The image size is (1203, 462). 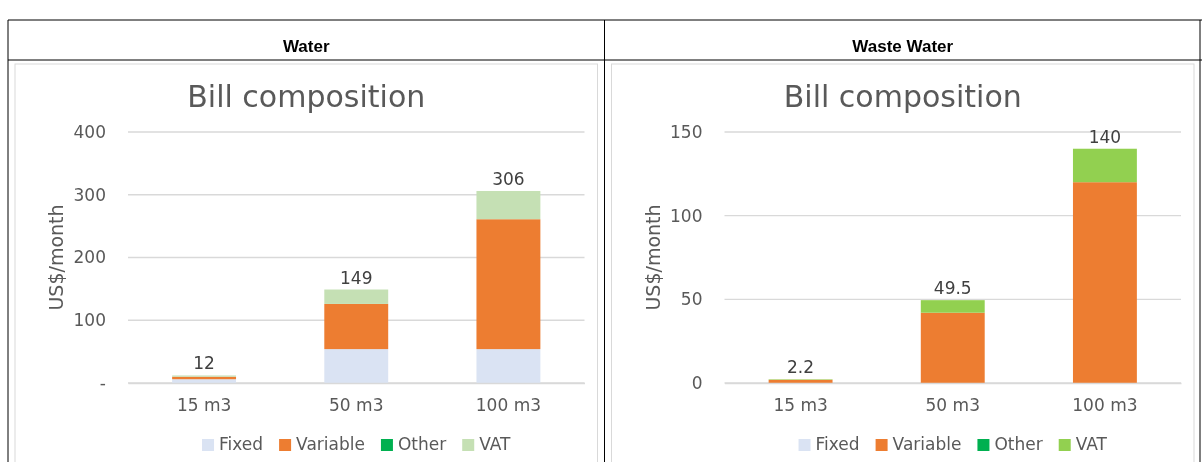 I want to click on chart-title: Water, so click(x=306, y=46).